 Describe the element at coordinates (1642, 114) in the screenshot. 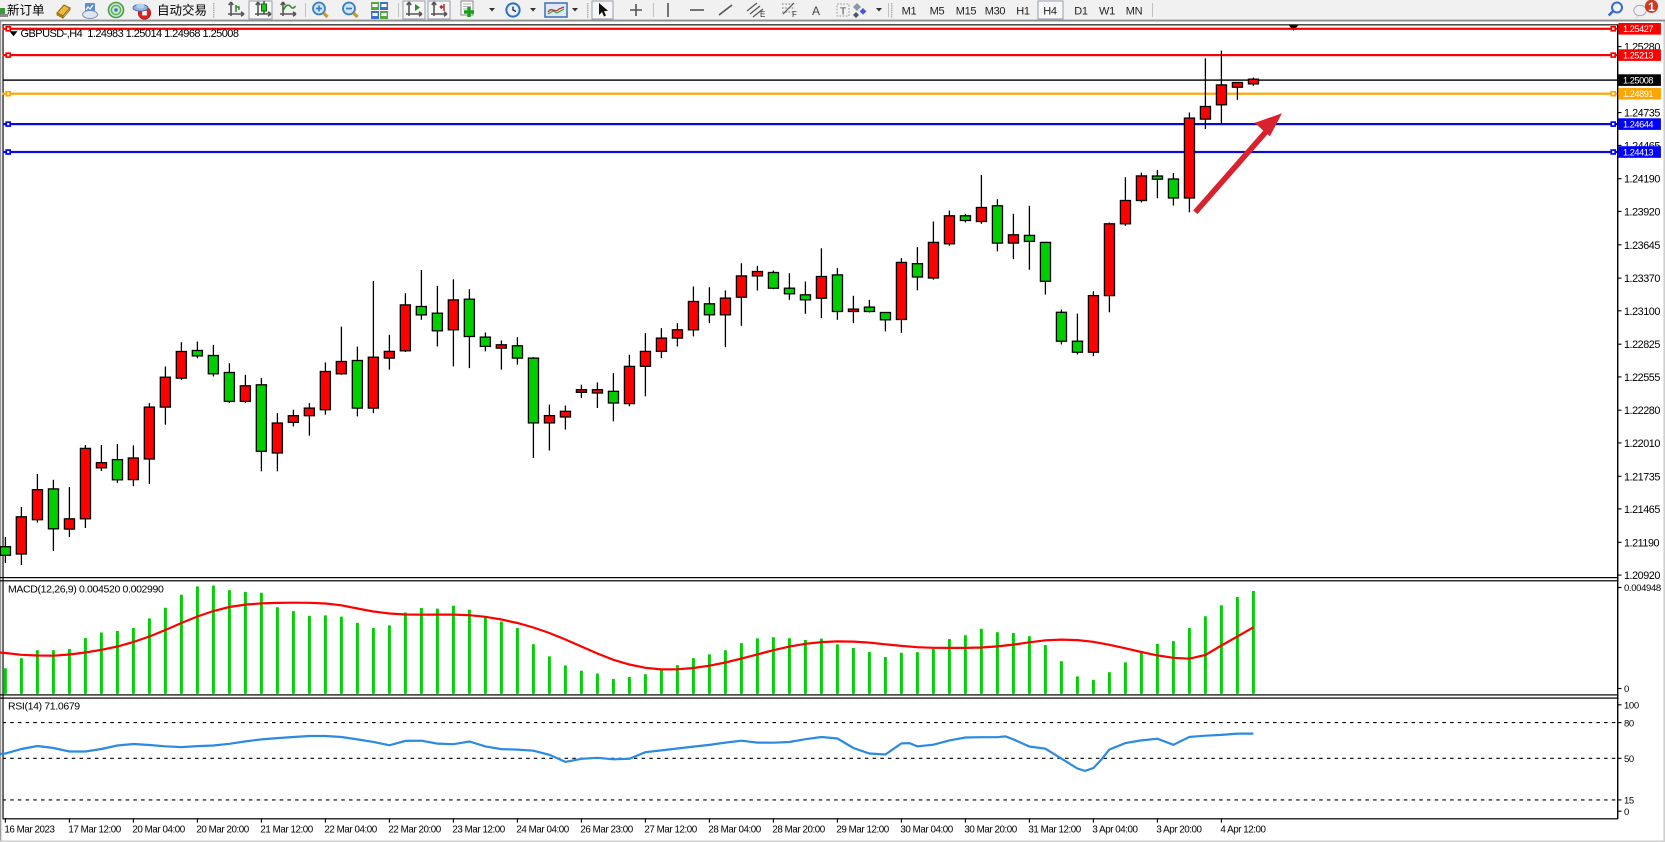

I see `svg-text: 1.24735` at that location.